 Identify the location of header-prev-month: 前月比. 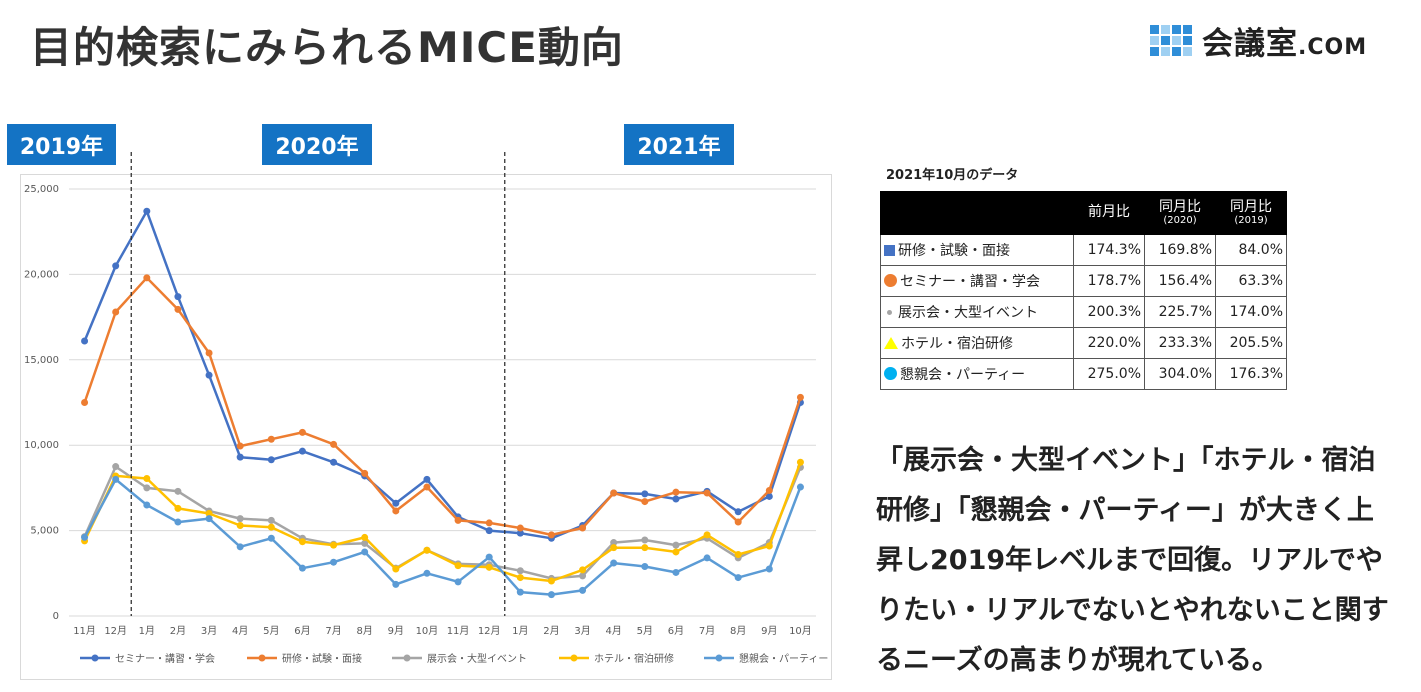
(1109, 213).